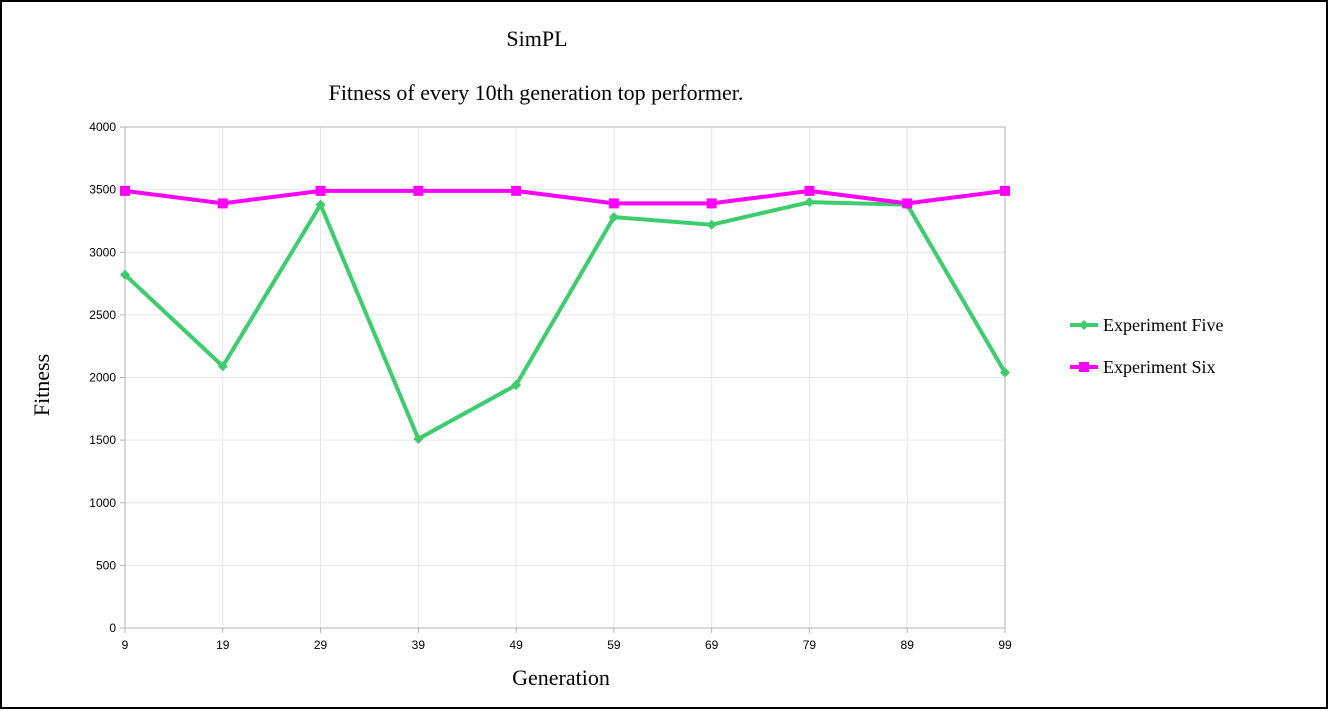 The height and width of the screenshot is (711, 1328). Describe the element at coordinates (102, 190) in the screenshot. I see `y-tick-label: 3500` at that location.